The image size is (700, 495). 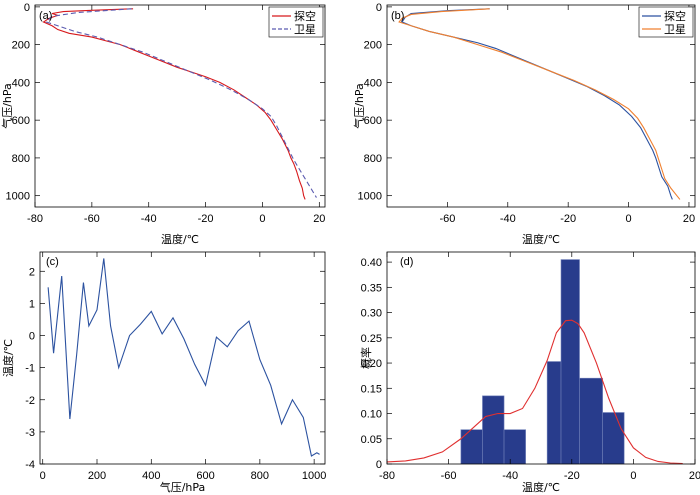 I want to click on x-axis-title: 气压/hPa, so click(x=183, y=487).